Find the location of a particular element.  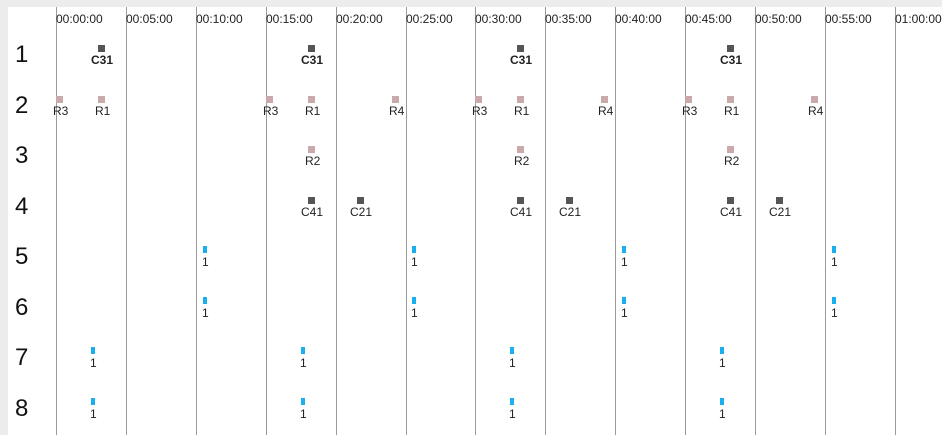

time-tick-label: 00:05:00 is located at coordinates (149, 19).